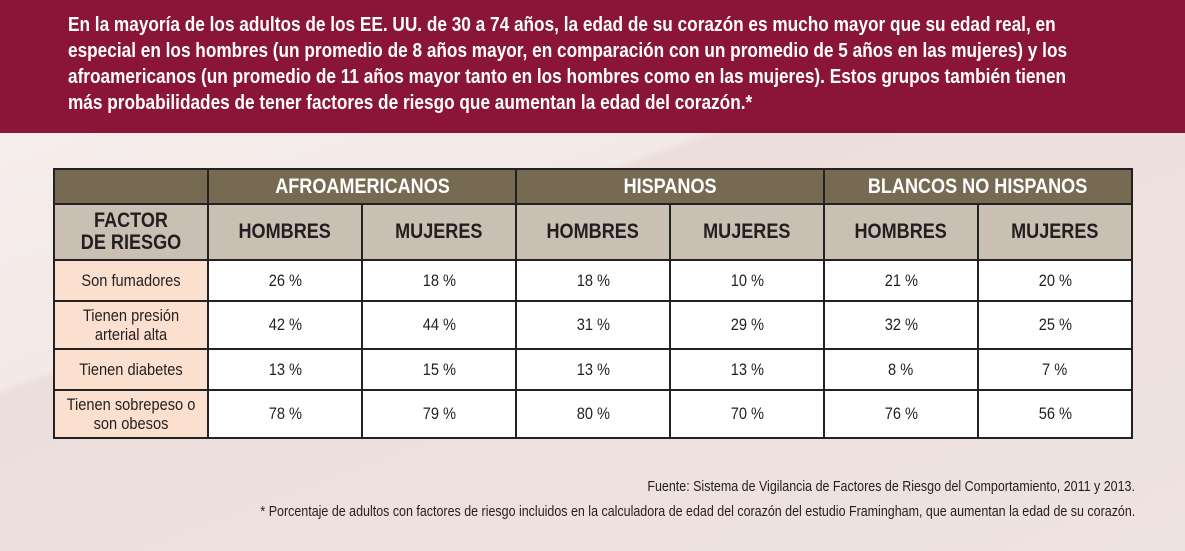  Describe the element at coordinates (131, 369) in the screenshot. I see `risk-factor-cell: Tienen diabetes` at that location.